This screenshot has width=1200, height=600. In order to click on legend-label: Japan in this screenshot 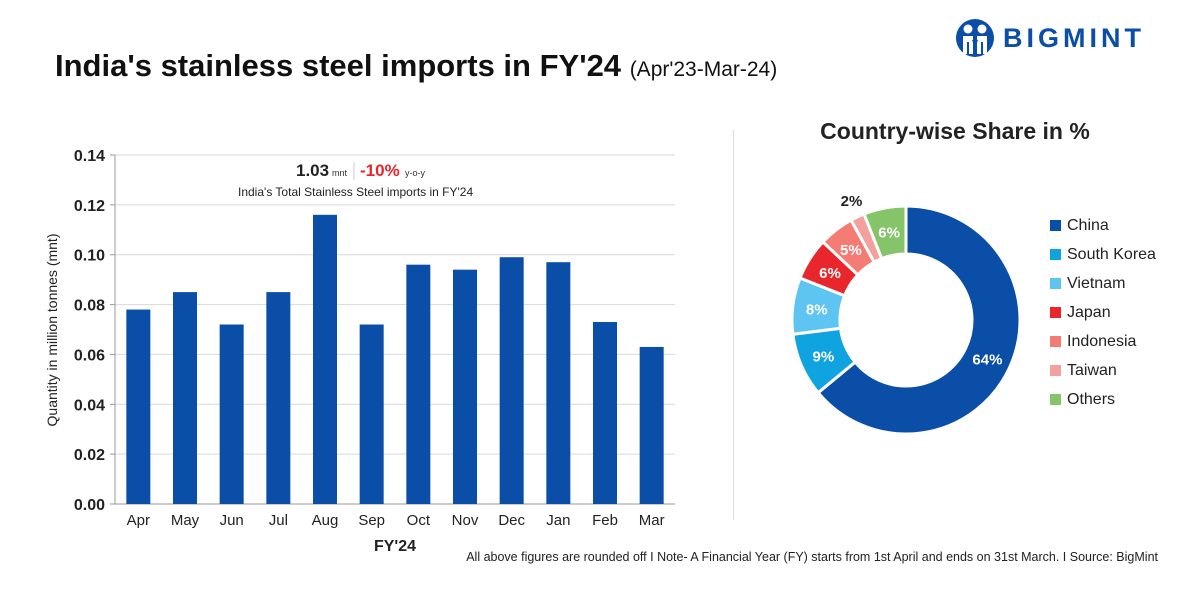, I will do `click(1089, 312)`.